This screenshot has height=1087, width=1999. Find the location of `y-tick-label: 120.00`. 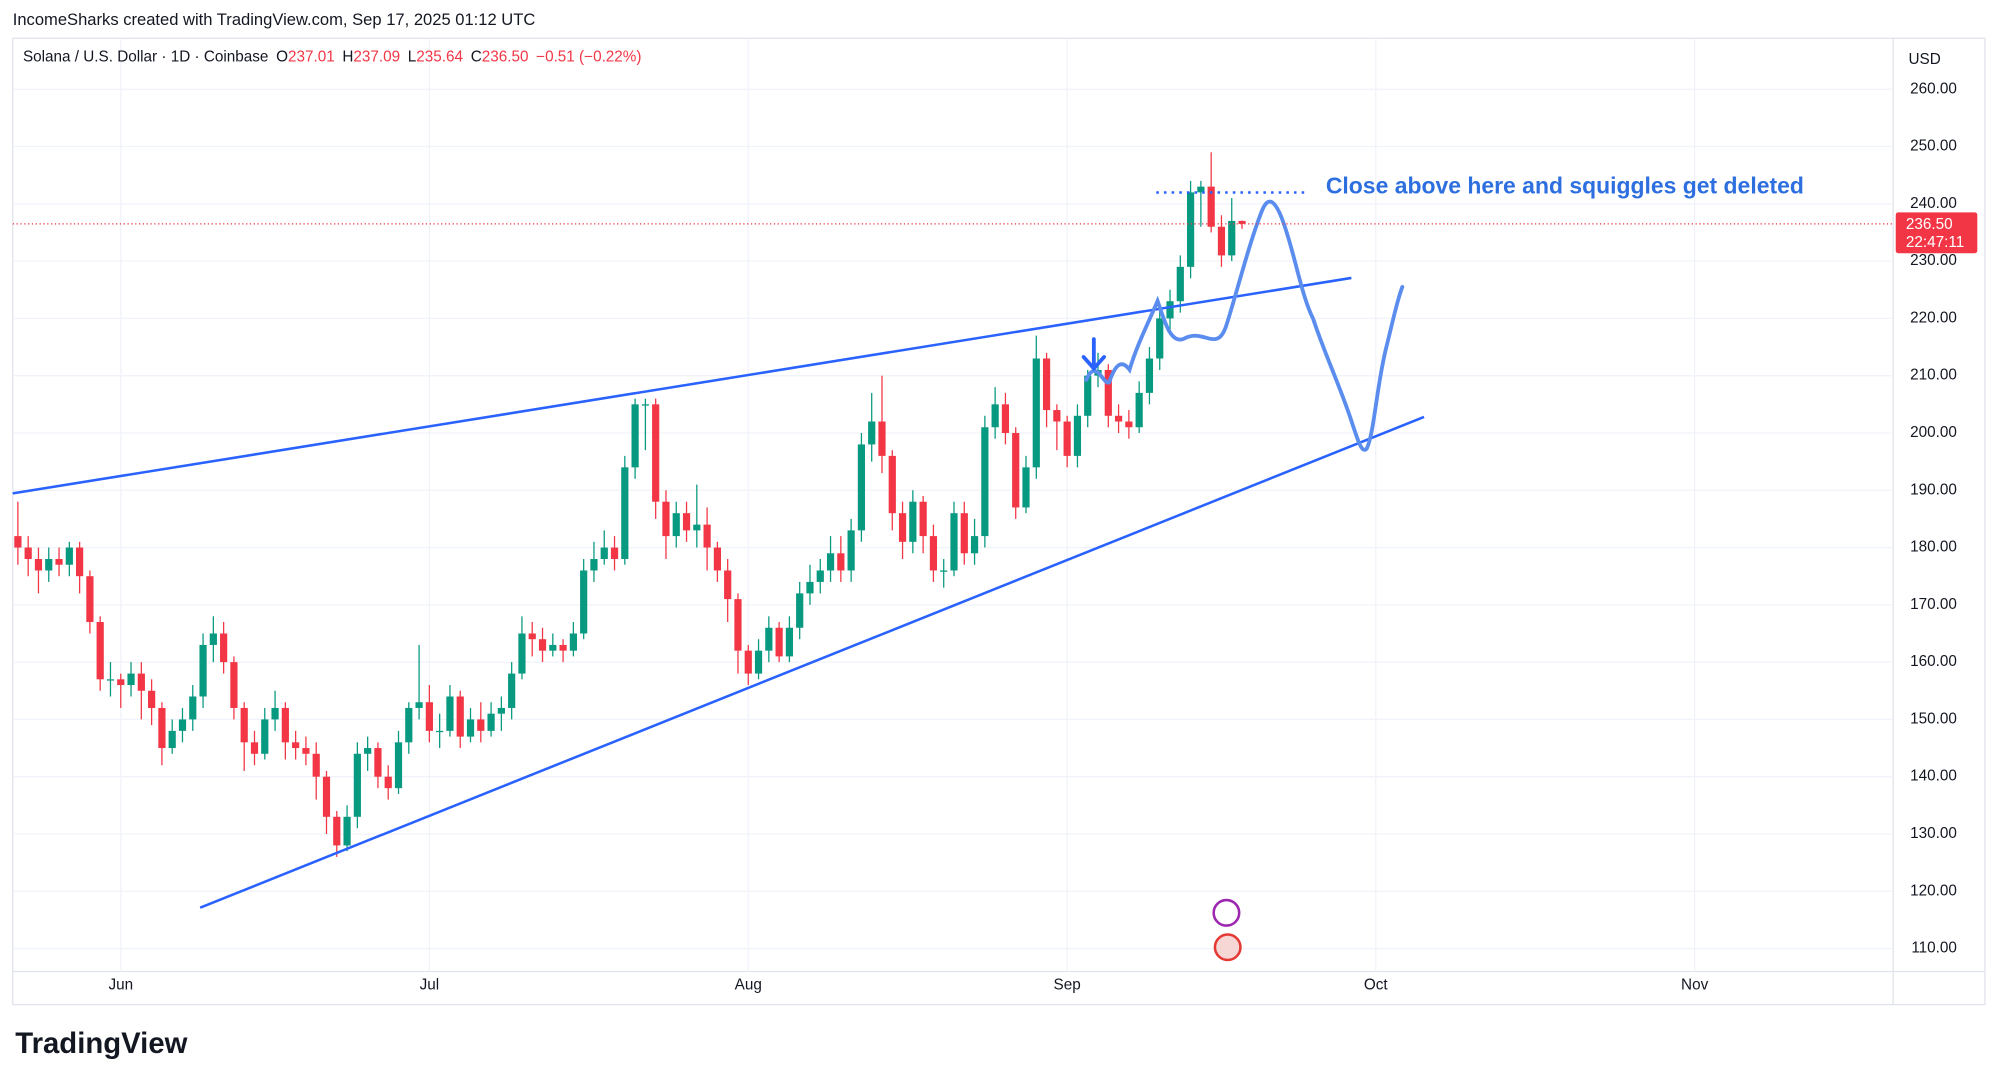

y-tick-label: 120.00 is located at coordinates (1933, 890).